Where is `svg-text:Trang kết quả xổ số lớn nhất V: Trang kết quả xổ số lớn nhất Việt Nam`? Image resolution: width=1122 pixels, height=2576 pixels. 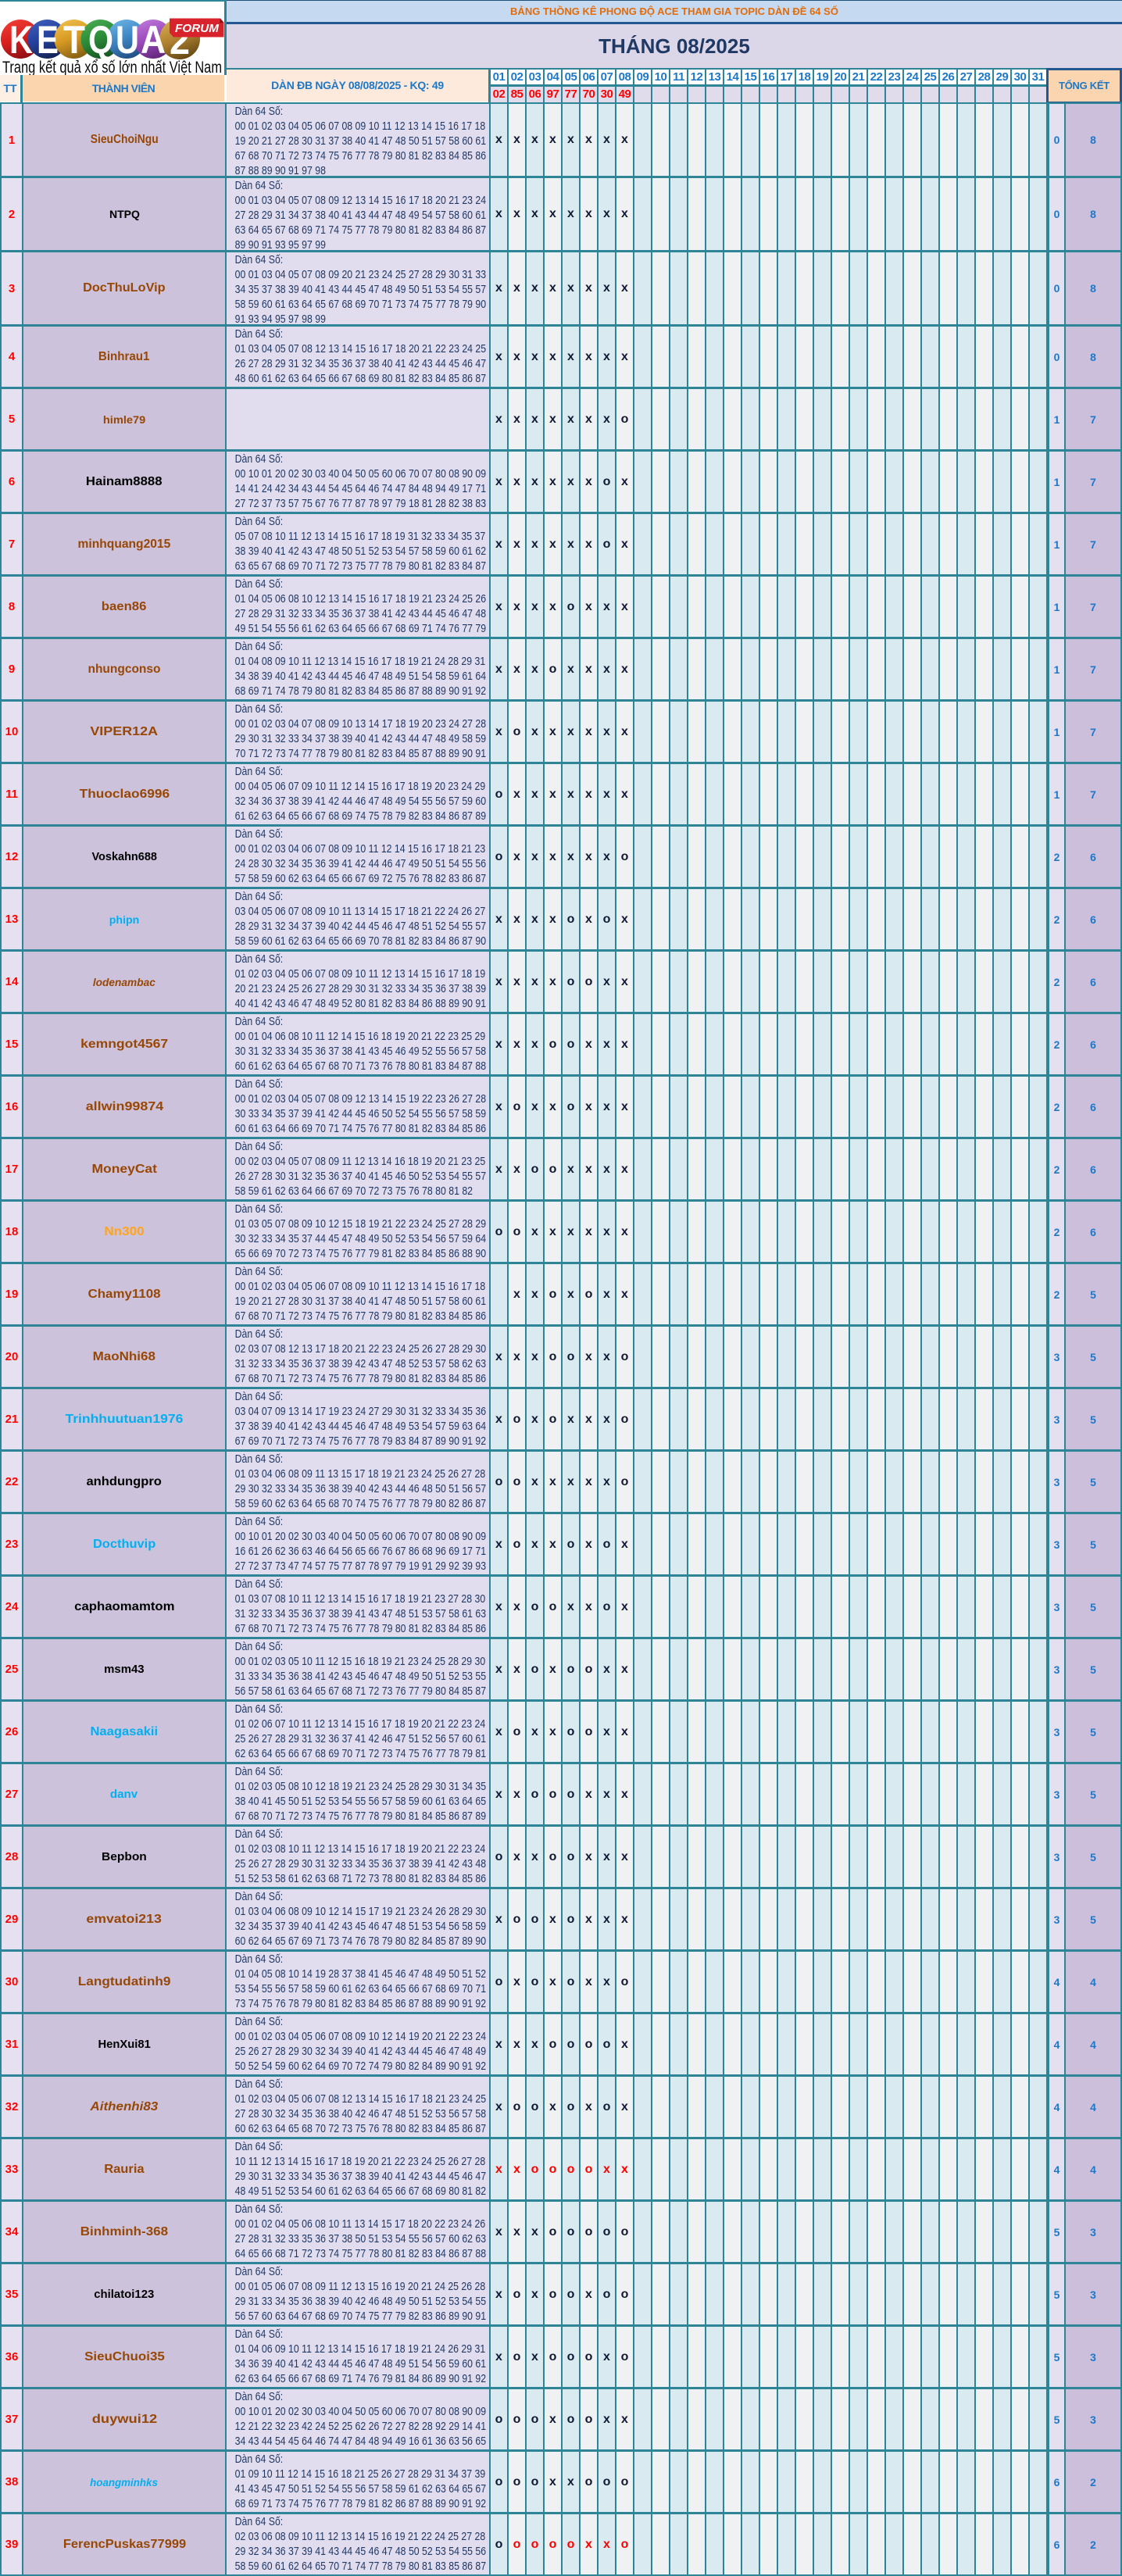 svg-text:Trang kết quả xổ số lớn nhất V: Trang kết quả xổ số lớn nhất Việt Nam is located at coordinates (112, 67).